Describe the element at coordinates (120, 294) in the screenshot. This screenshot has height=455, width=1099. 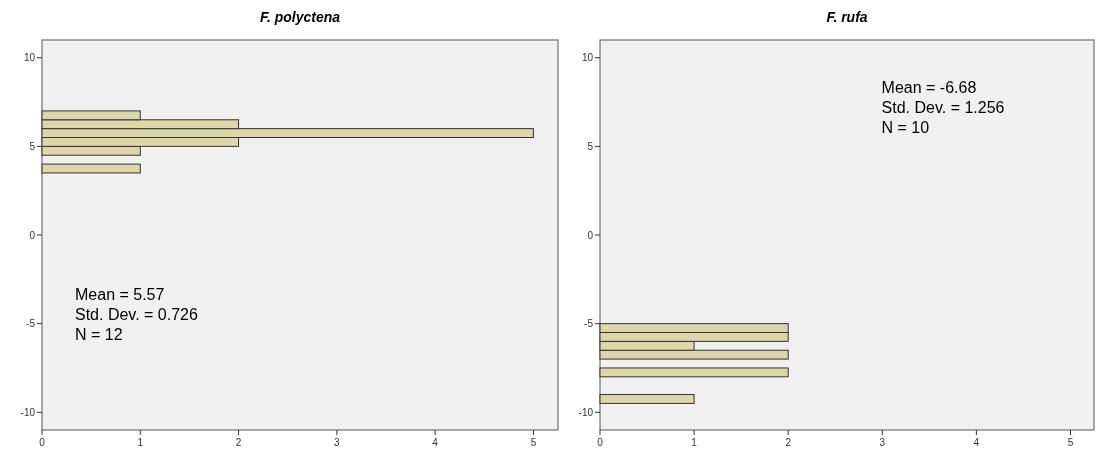
I see `annotation: Mean = 5.57` at that location.